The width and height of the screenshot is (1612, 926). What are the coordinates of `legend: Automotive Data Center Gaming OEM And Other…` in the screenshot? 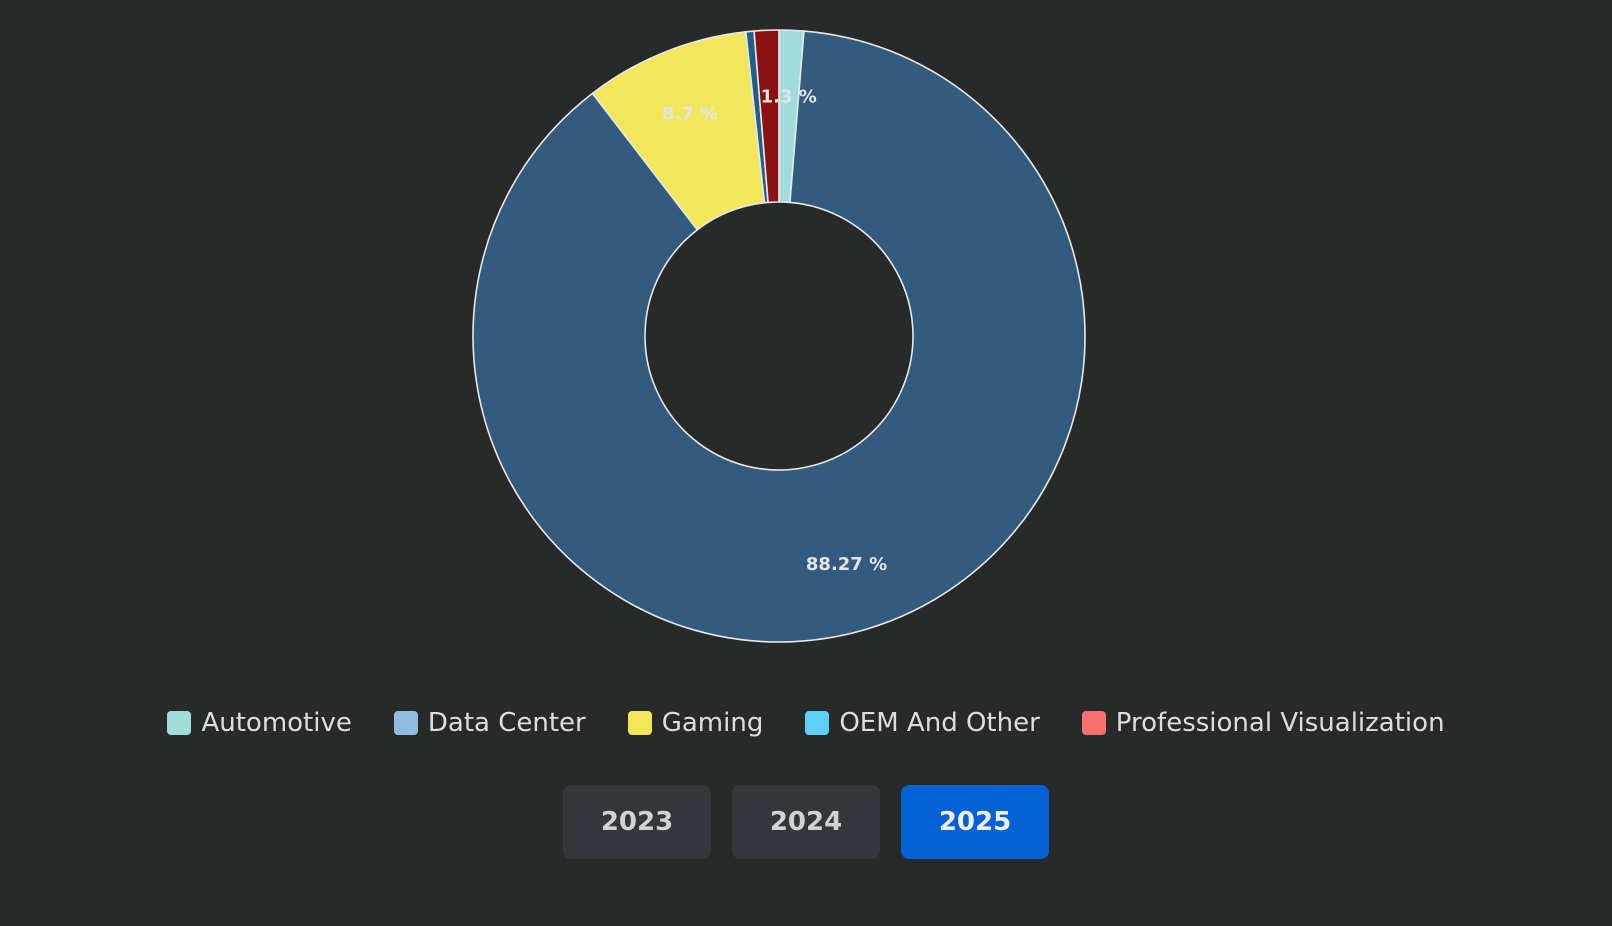 It's located at (806, 723).